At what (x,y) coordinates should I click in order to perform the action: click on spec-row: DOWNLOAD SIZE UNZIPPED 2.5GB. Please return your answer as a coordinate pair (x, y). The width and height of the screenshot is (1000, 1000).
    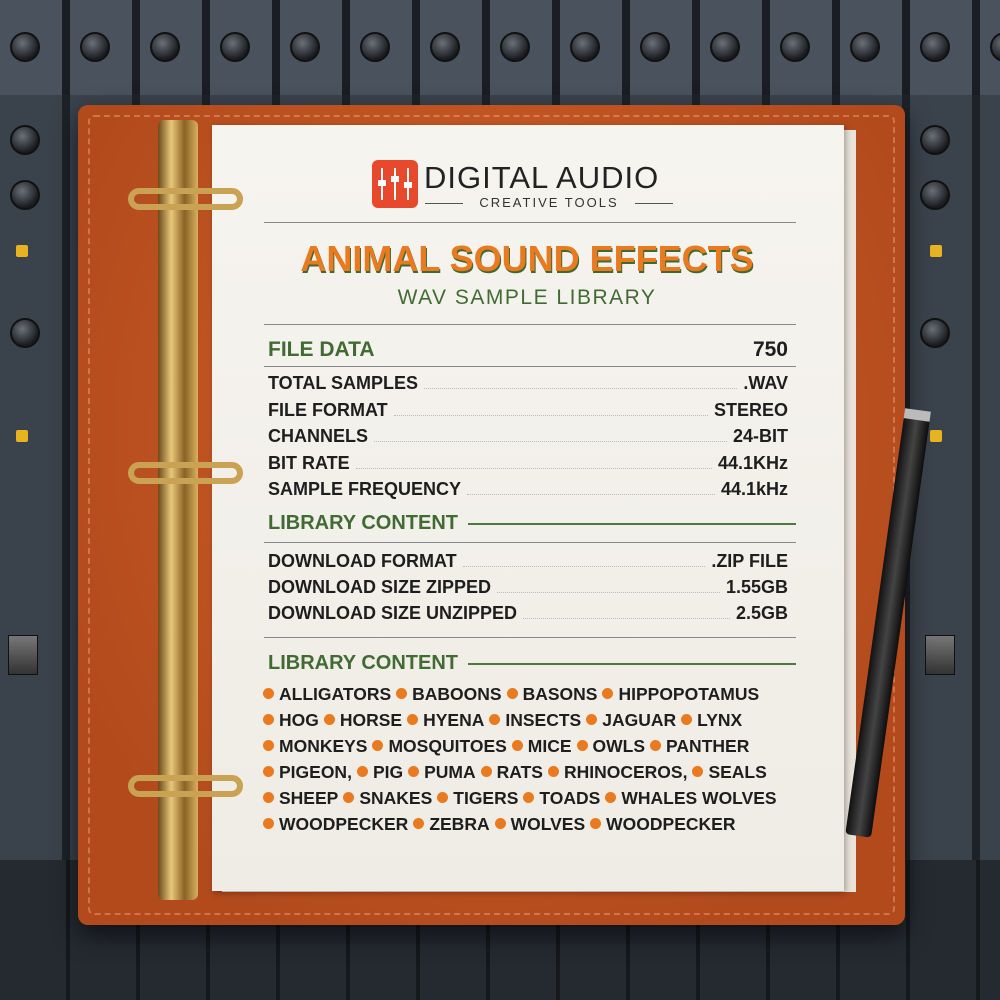
    Looking at the image, I should click on (528, 613).